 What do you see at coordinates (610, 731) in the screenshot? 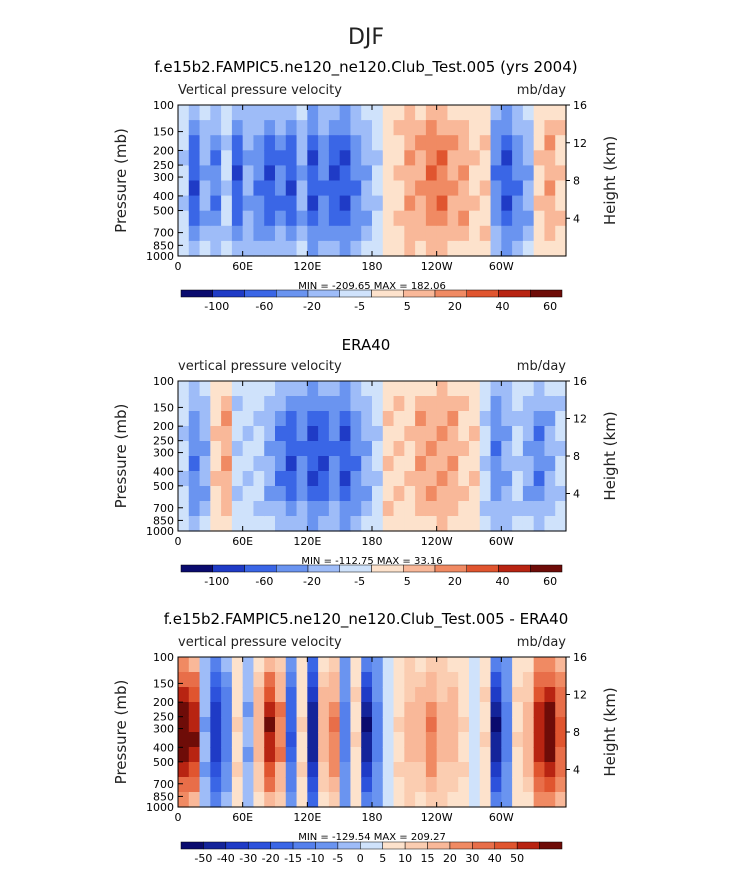
I see `y-axis-right-label: Height (km)` at bounding box center [610, 731].